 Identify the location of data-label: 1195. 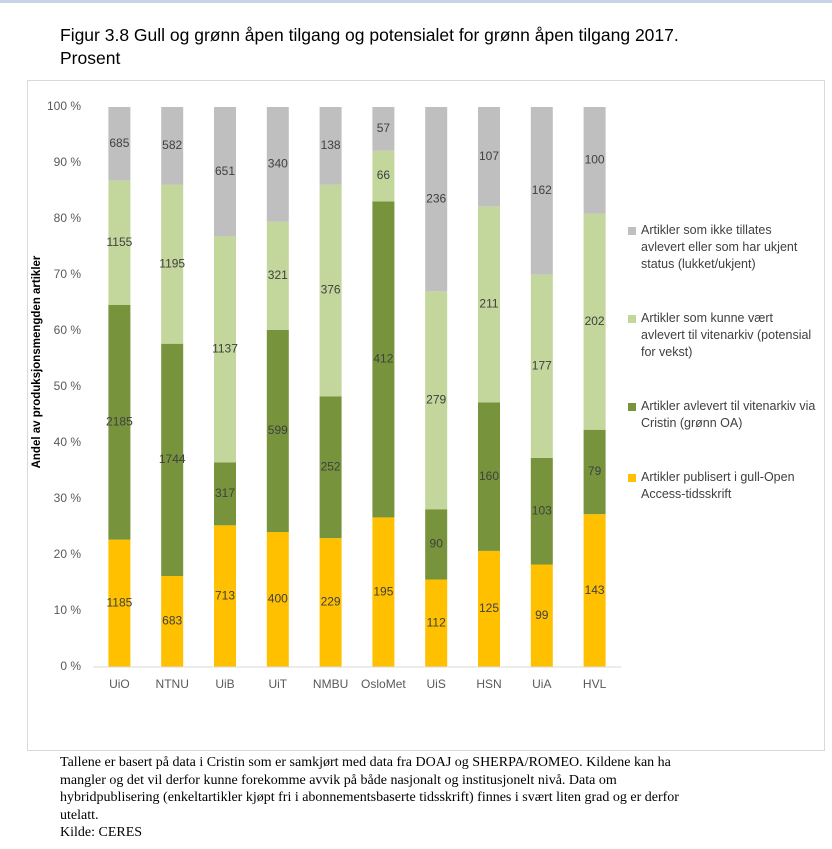
(172, 263).